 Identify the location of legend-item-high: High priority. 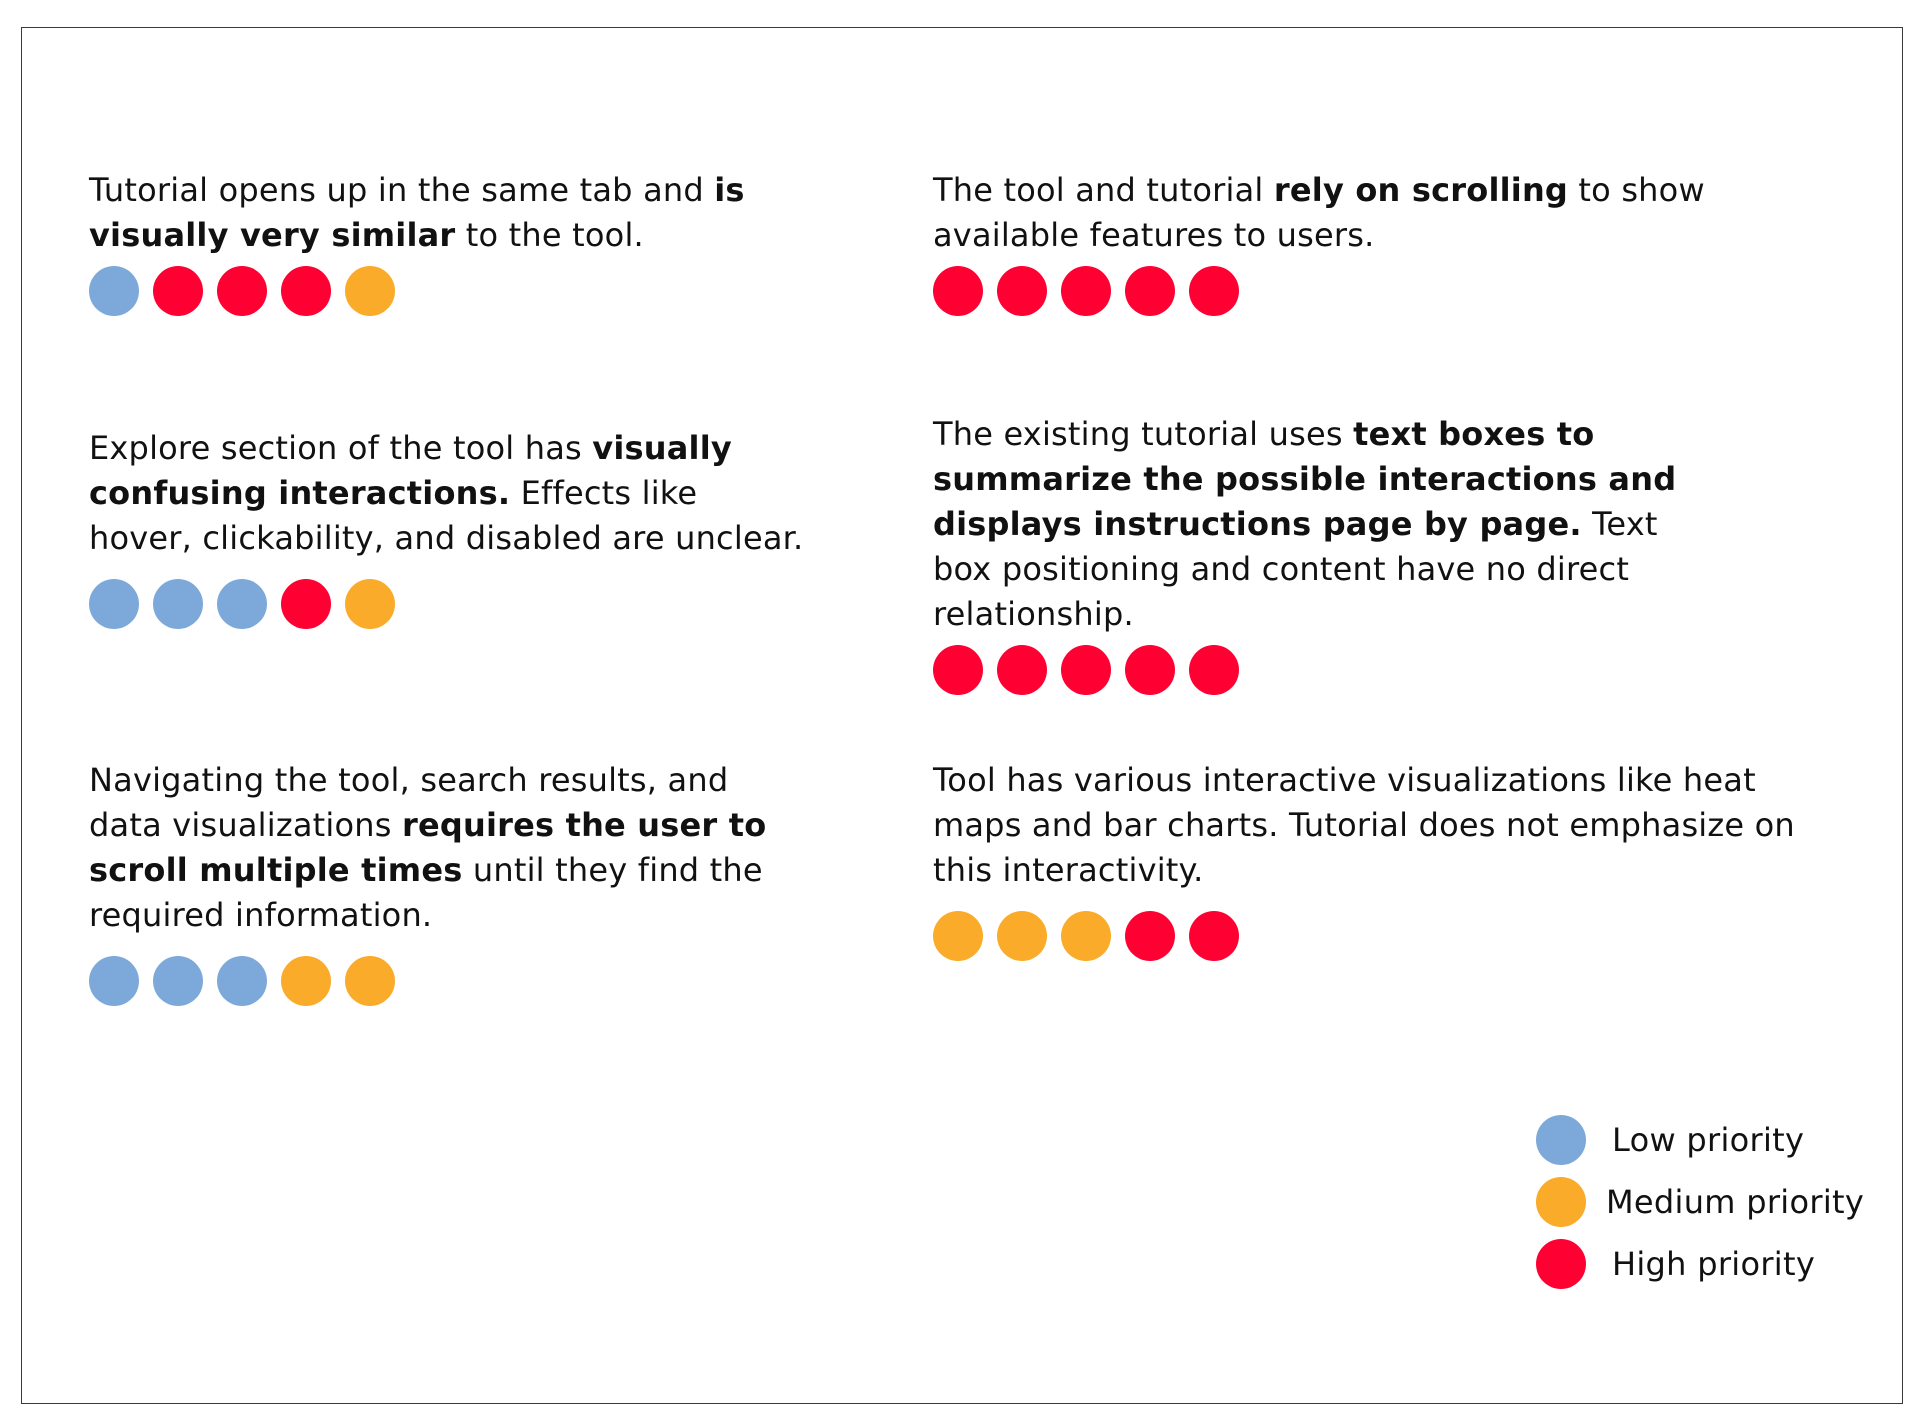
(1700, 1264).